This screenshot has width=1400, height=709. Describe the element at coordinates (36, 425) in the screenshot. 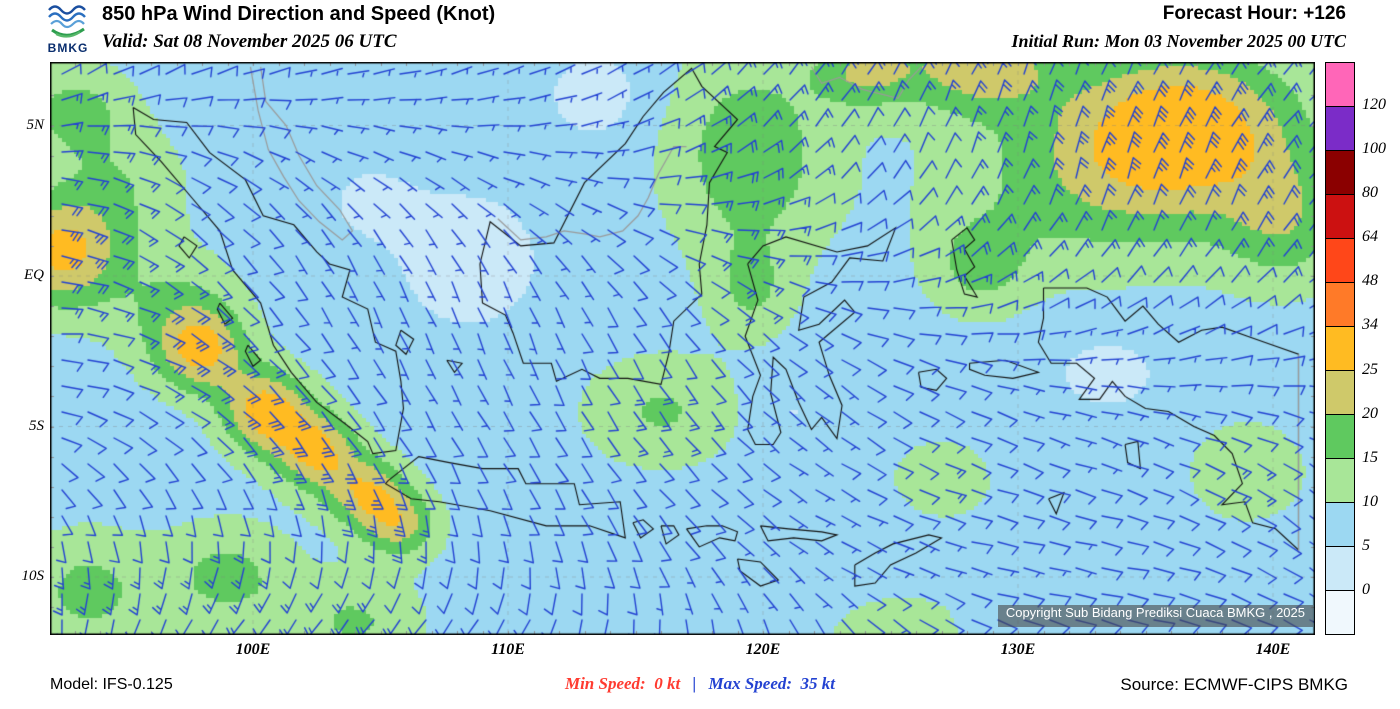

I see `lat-axis-label: 5S` at that location.